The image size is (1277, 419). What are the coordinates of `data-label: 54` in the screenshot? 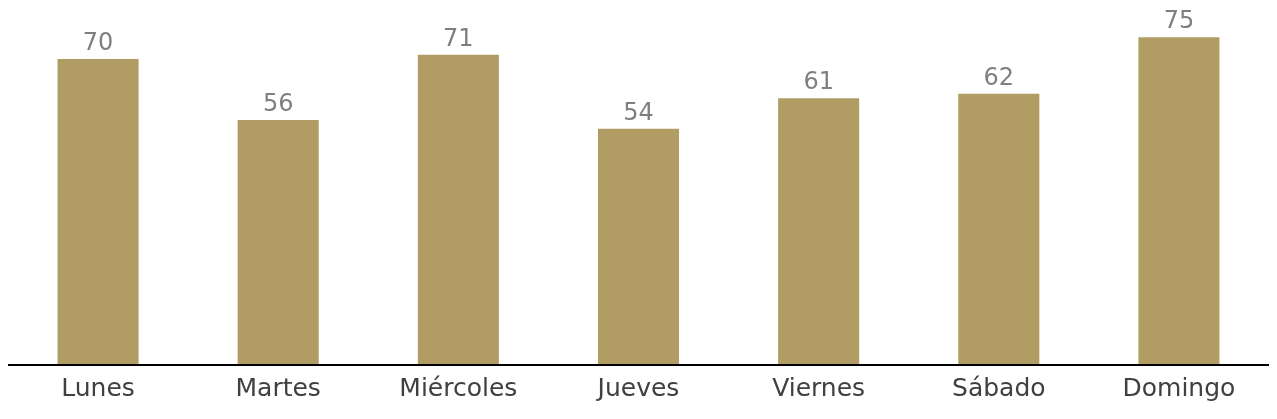 It's located at (638, 111).